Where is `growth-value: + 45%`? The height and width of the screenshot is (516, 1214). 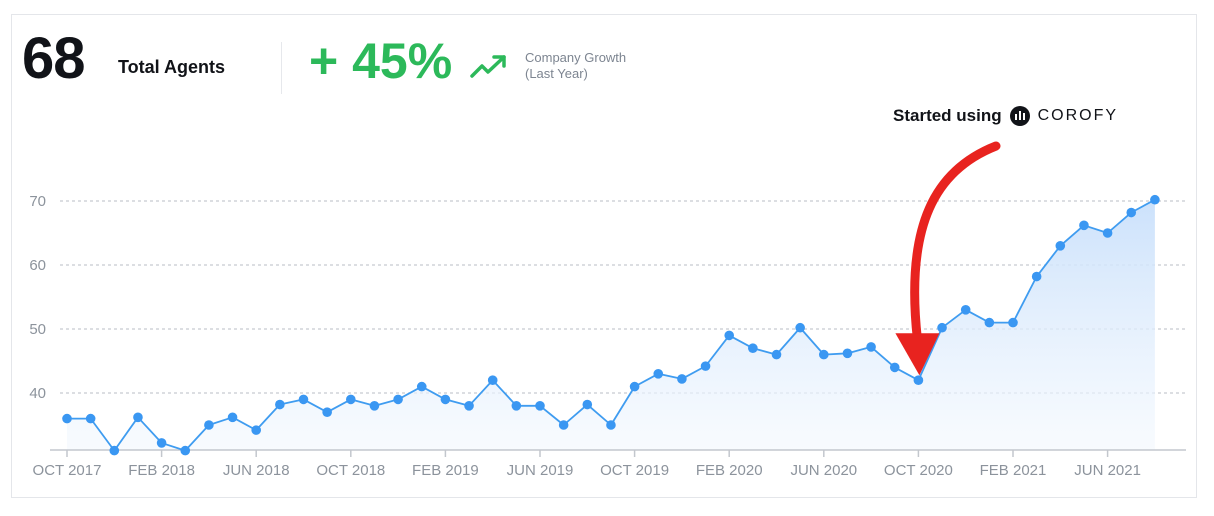
growth-value: + 45% is located at coordinates (381, 61).